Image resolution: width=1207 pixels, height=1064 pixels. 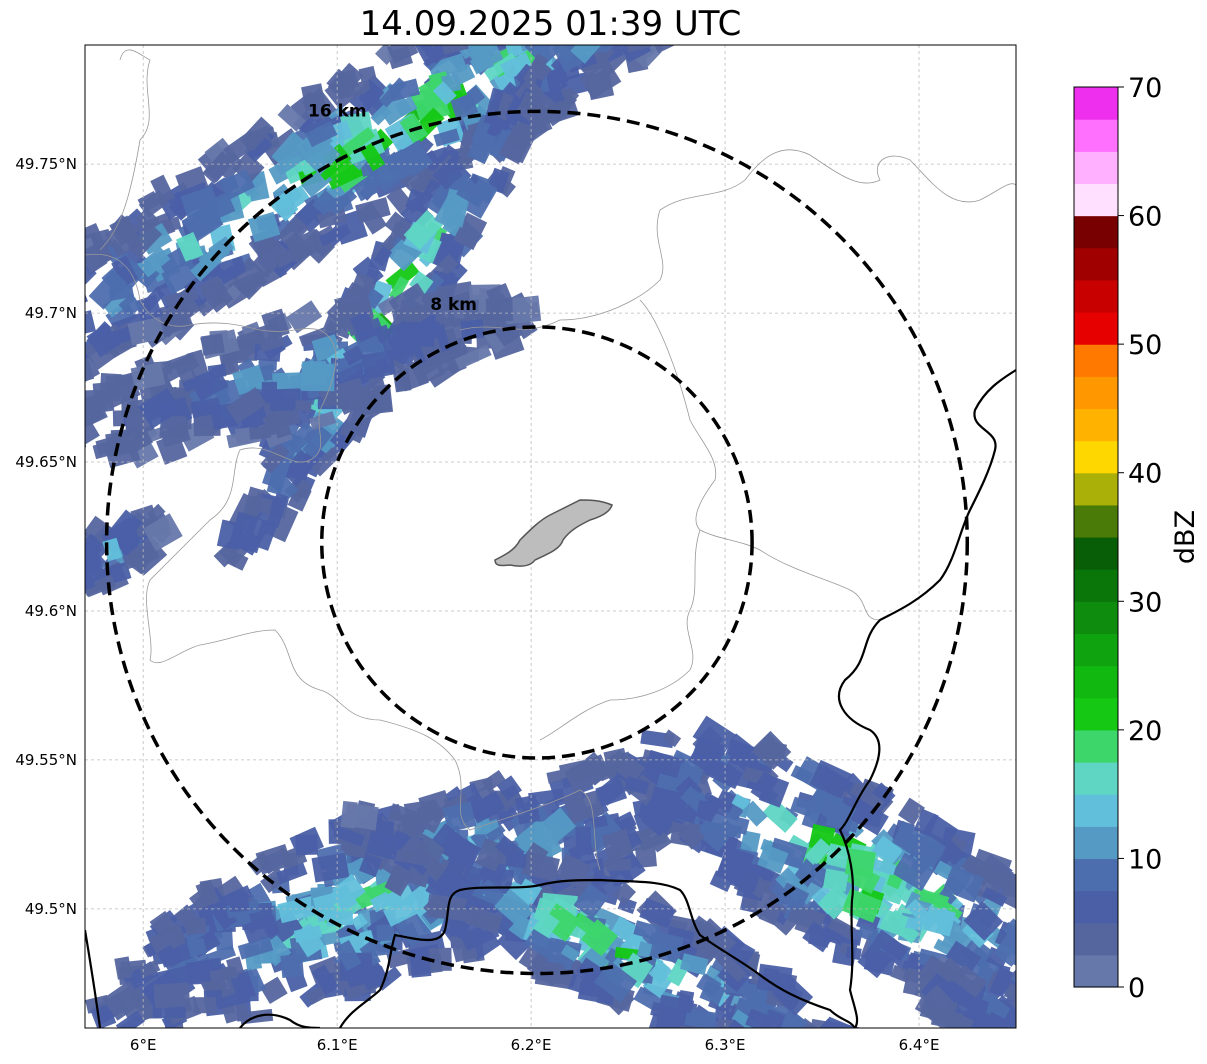 I want to click on city-outline, so click(x=553, y=533).